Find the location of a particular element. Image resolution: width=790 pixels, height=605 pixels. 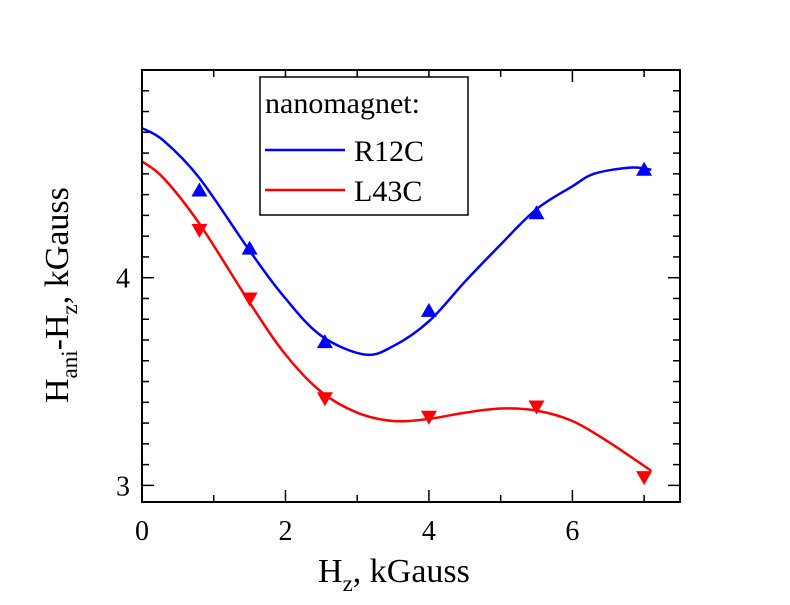

legend-title: nanomagnet: is located at coordinates (342, 103).